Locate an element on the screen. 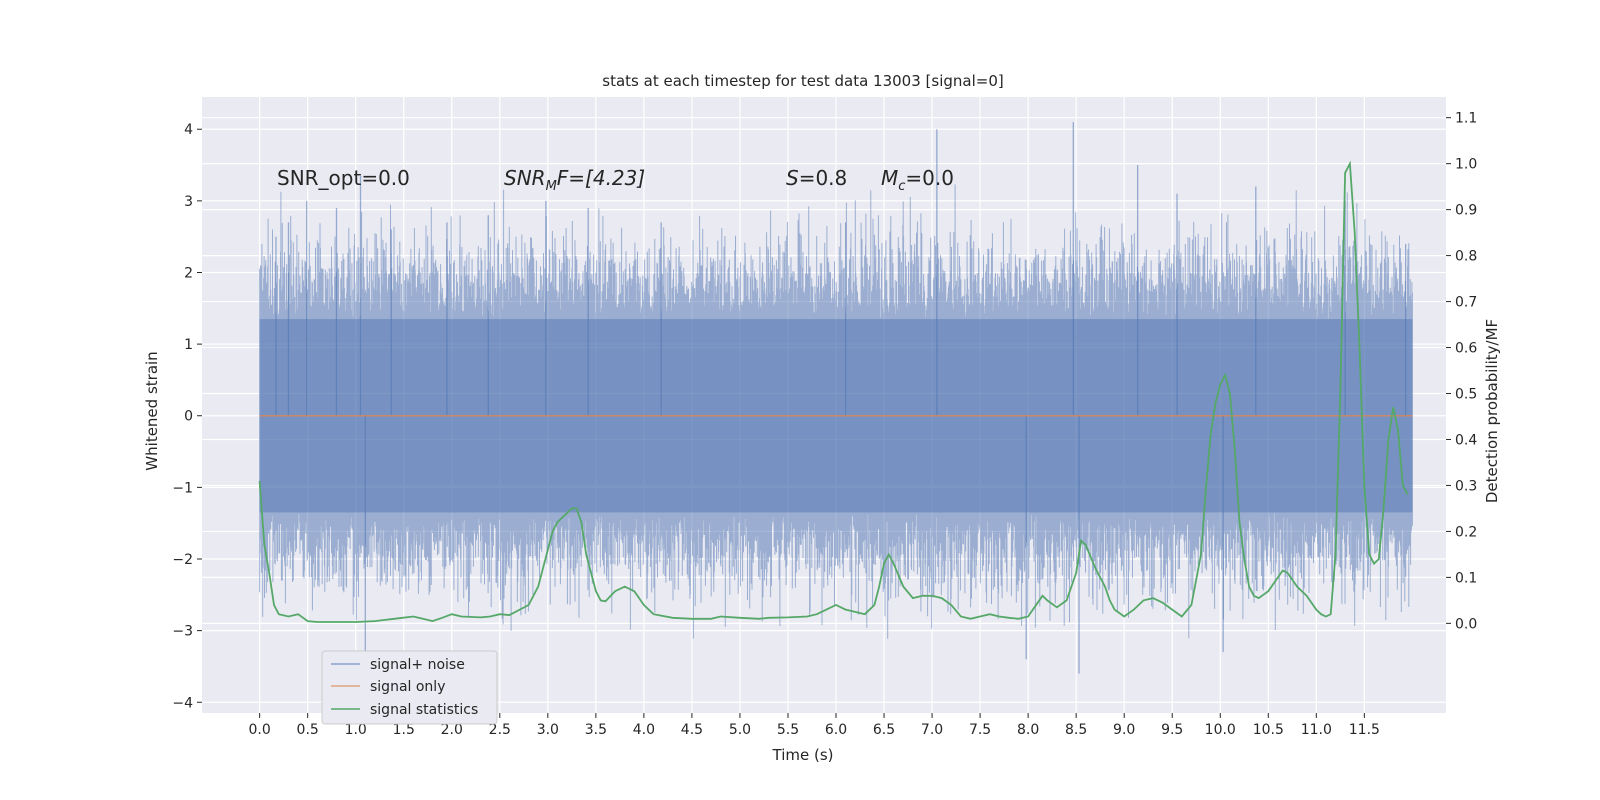 Image resolution: width=1600 pixels, height=800 pixels. y-right-tick-label: 1.1 is located at coordinates (1466, 119).